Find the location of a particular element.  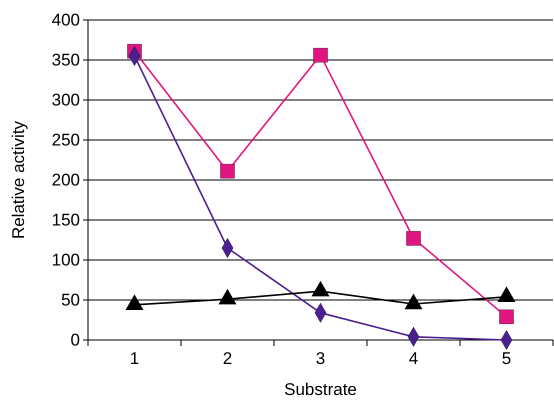

x-axis-title: Substrate is located at coordinates (320, 389).